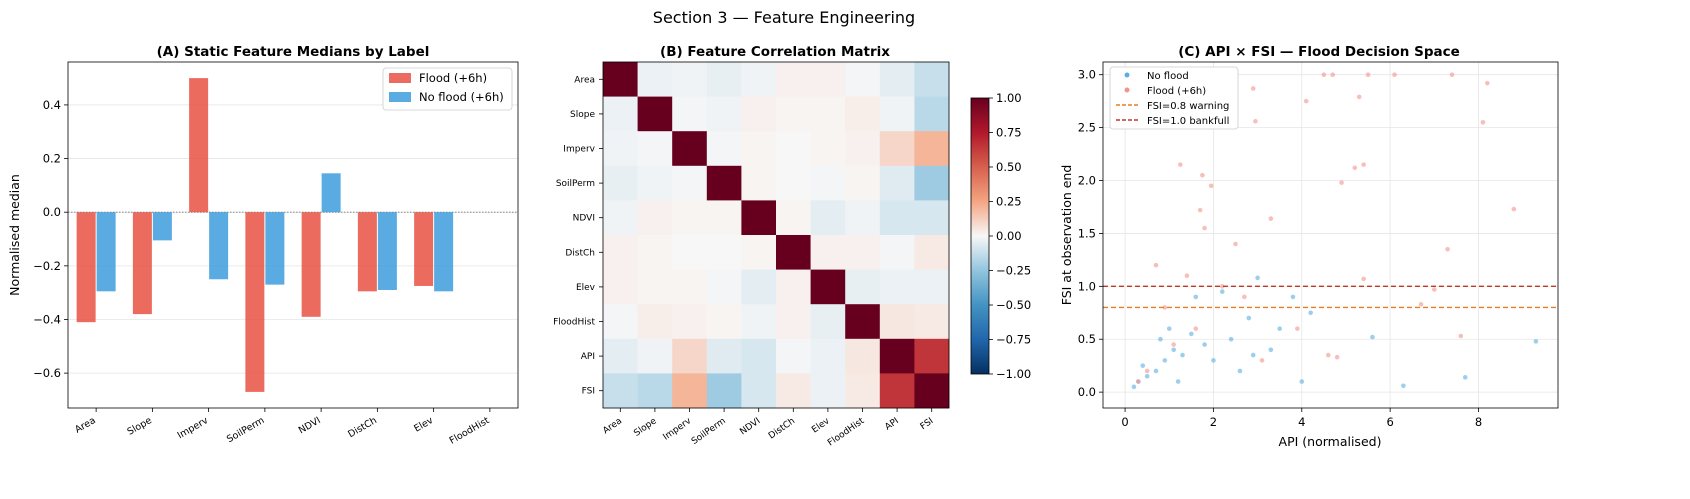  Describe the element at coordinates (400, 97) in the screenshot. I see `legend-swatch-no-flood` at that location.